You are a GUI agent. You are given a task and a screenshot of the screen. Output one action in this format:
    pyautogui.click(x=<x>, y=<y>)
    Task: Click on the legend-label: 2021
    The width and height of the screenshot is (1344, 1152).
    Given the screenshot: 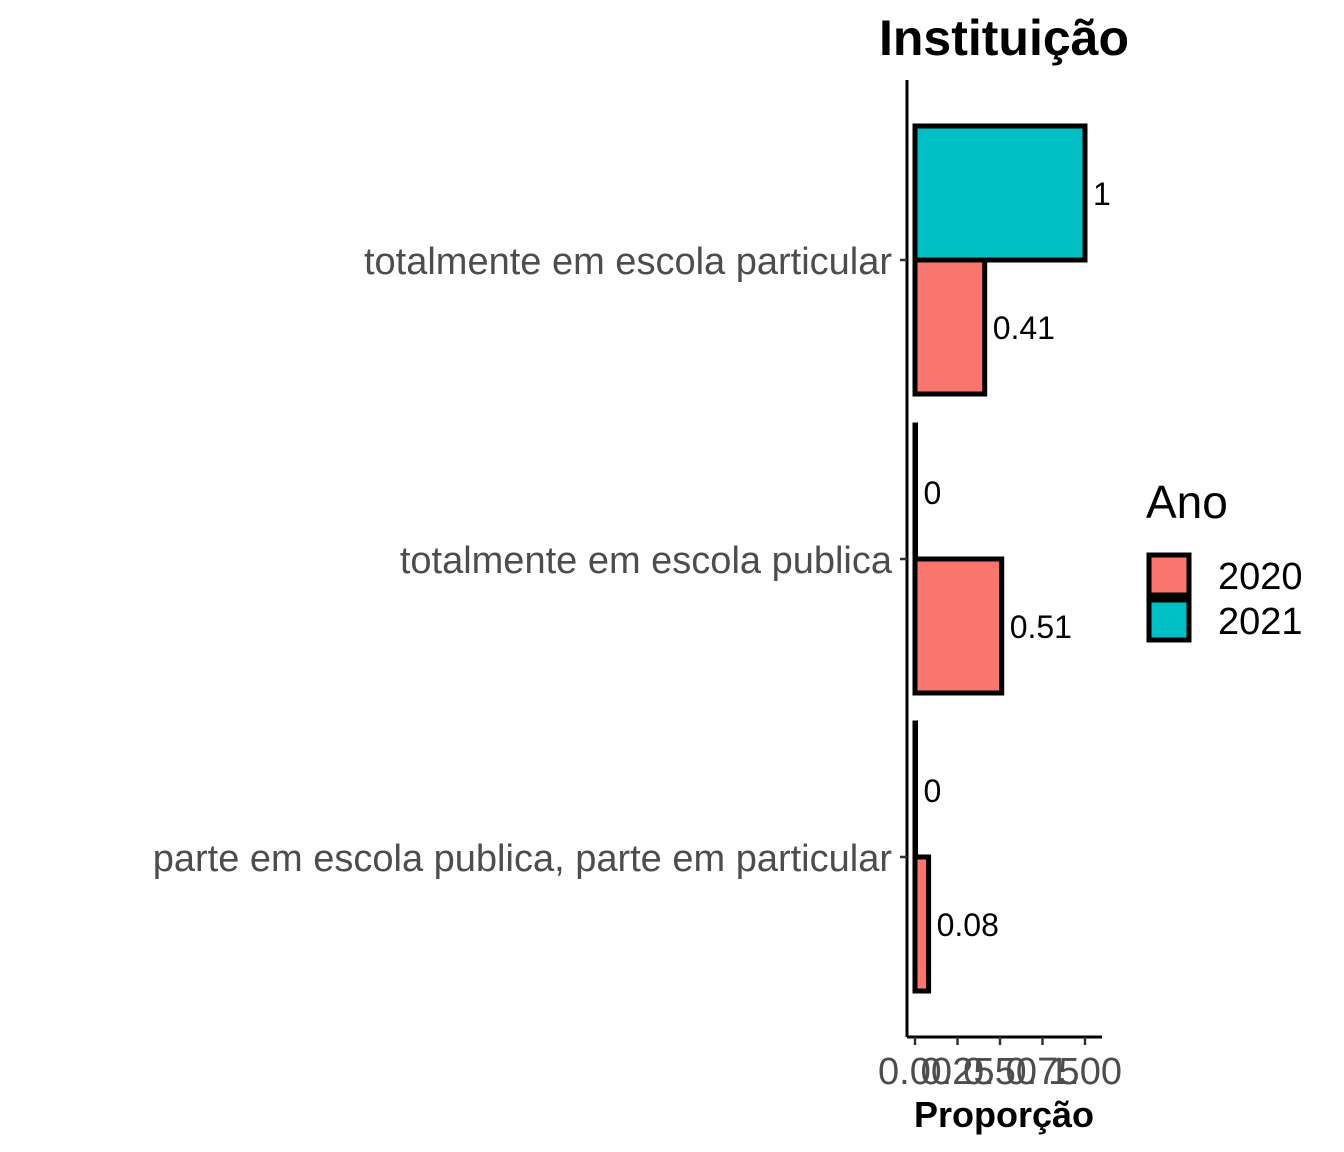 What is the action you would take?
    pyautogui.click(x=1260, y=622)
    